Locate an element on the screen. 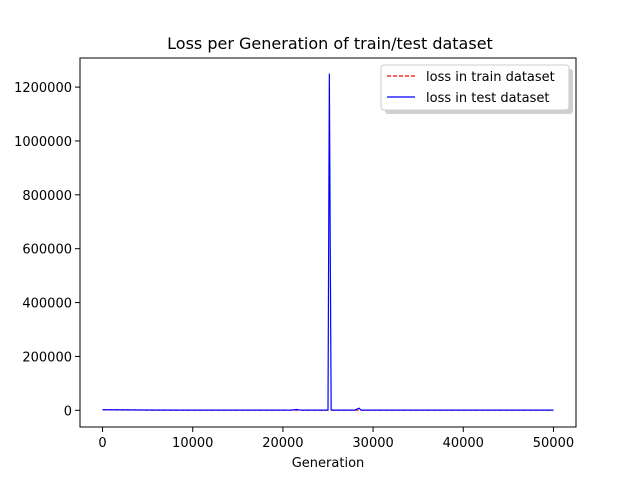  y-axis: 0 200000 400000 600000 800000 1000000 1200000 is located at coordinates (47, 250).